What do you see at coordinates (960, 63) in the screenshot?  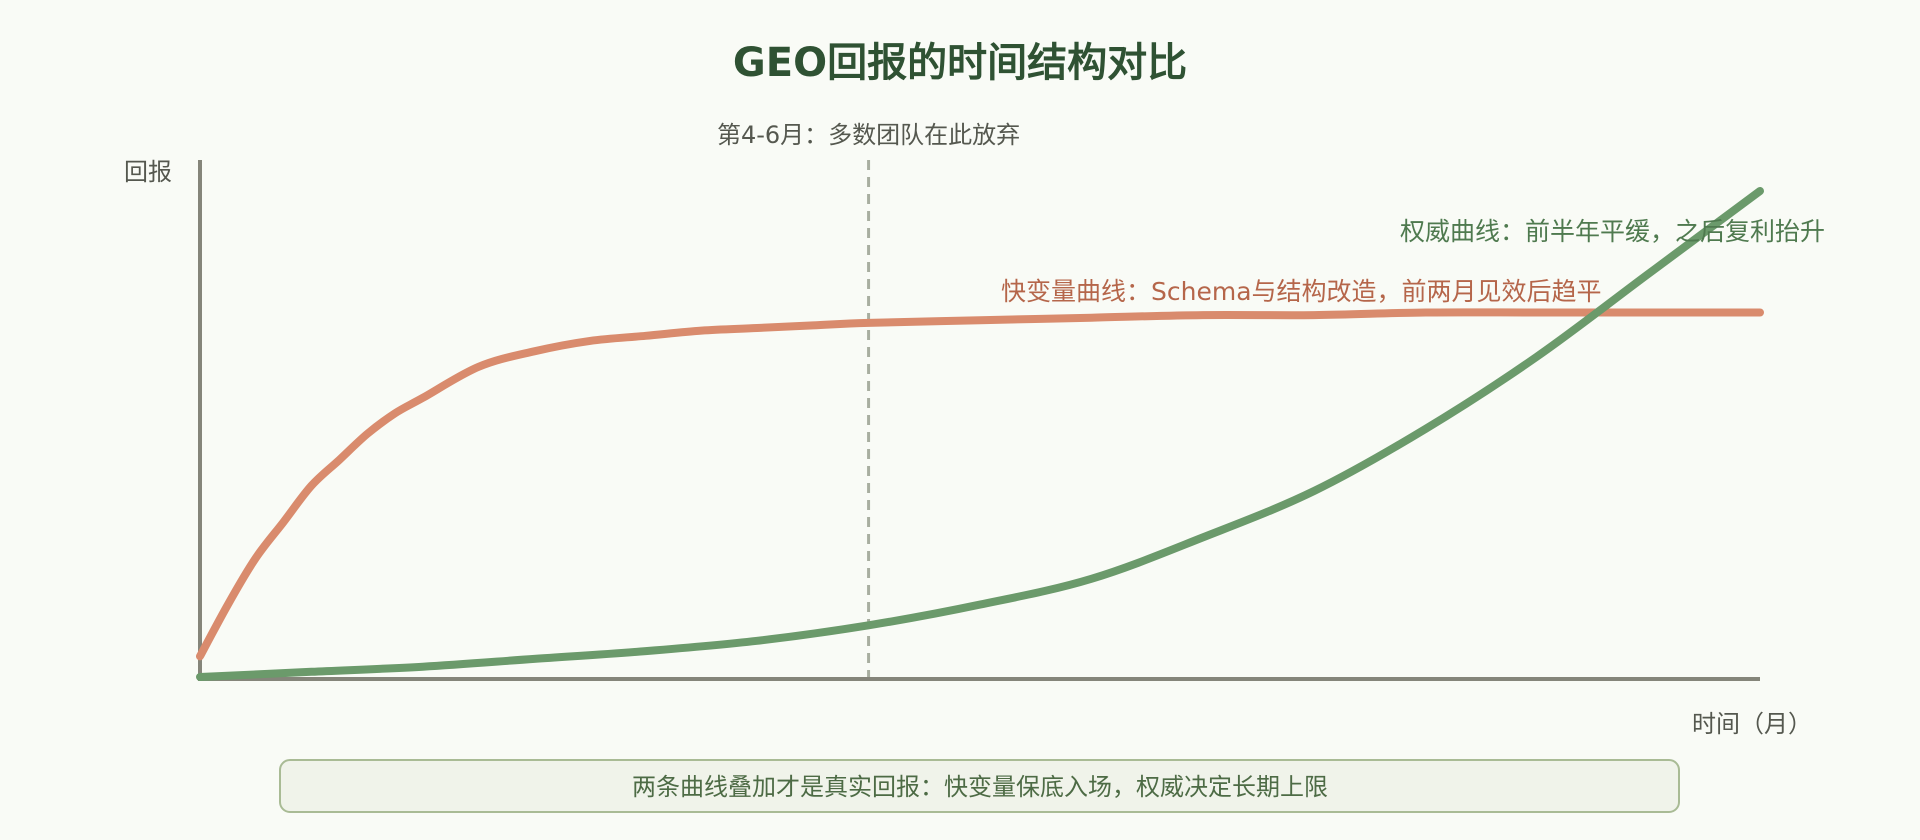 I see `chart-title: GEO回报的时间结构对比` at bounding box center [960, 63].